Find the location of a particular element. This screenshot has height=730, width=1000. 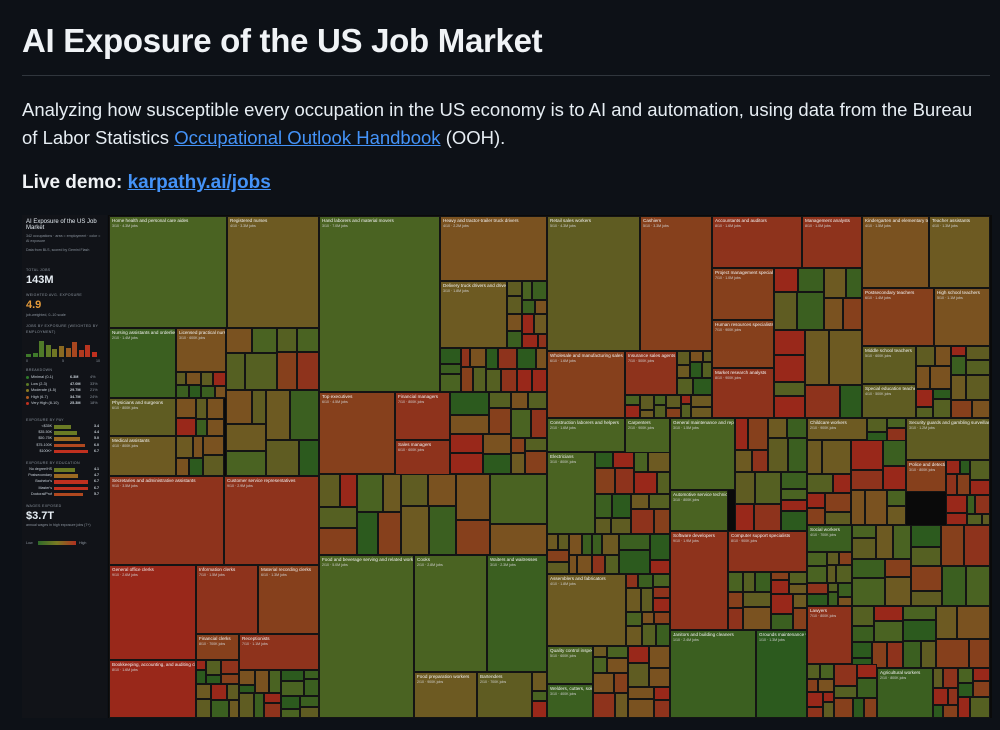

treemap-tile: Social workers 4/10 · 700K jobs is located at coordinates (829, 538).